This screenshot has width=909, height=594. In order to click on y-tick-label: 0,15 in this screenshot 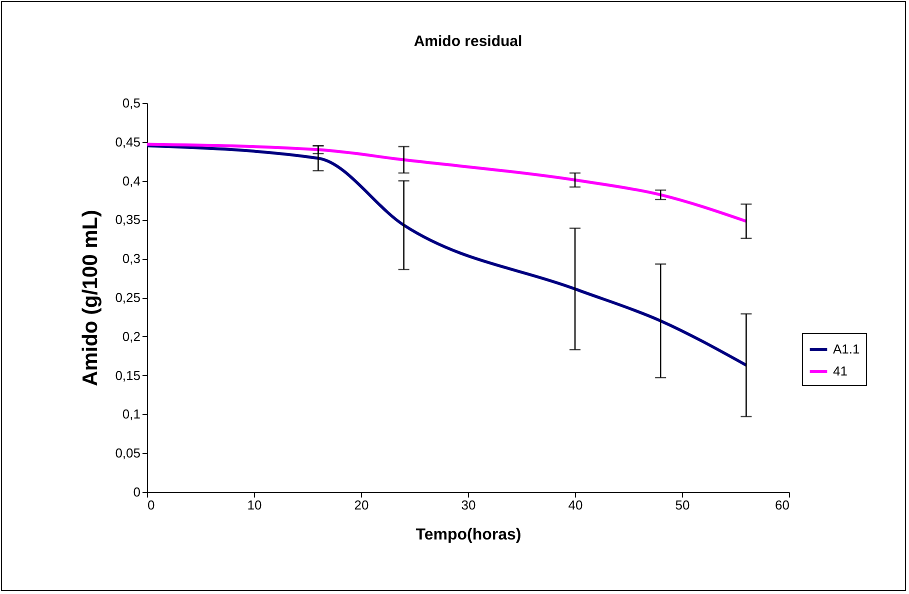, I will do `click(127, 375)`.